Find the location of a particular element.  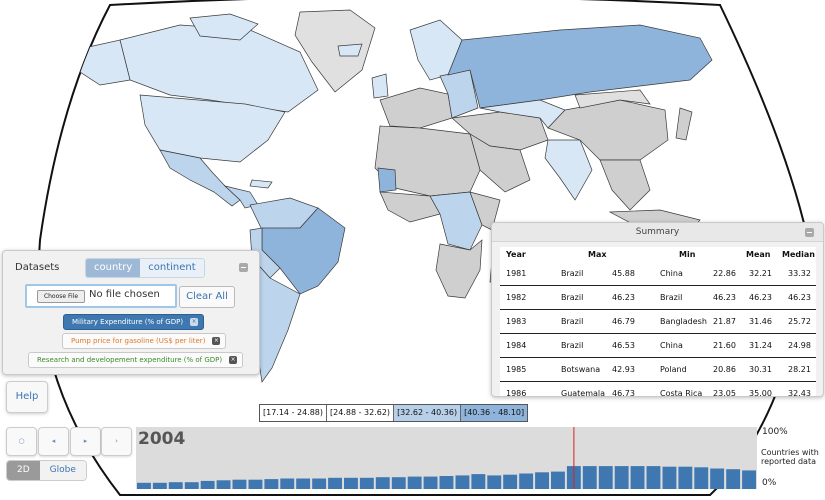

table-row: 1985 Botswana 42.93 Poland 20.86 30.31 28.21 is located at coordinates (658, 369).